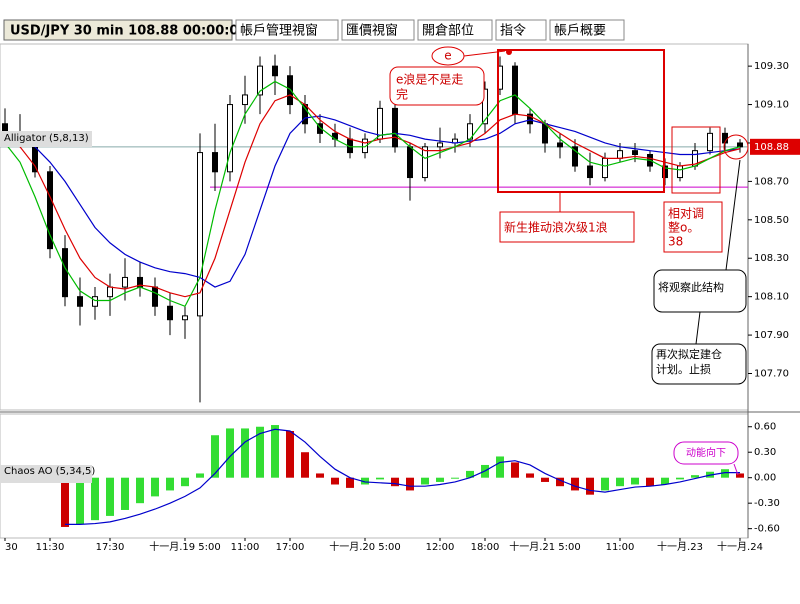  What do you see at coordinates (691, 287) in the screenshot?
I see `annotation: 将观察此结构` at bounding box center [691, 287].